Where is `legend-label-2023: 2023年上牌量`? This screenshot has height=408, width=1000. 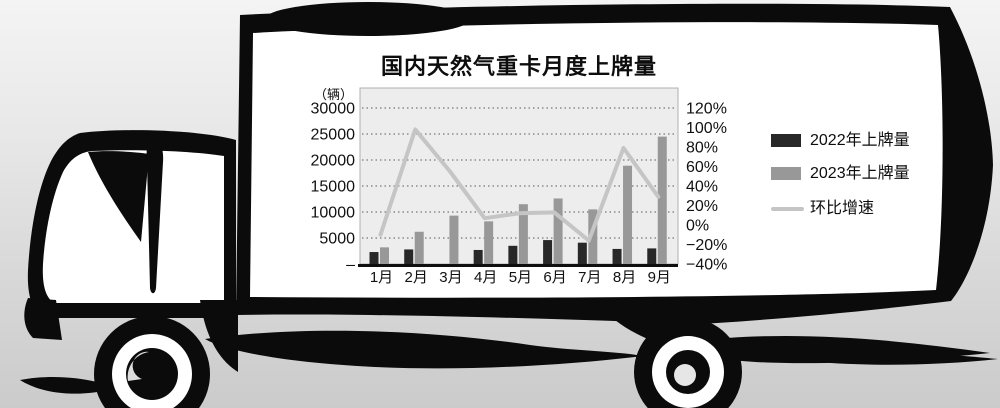
legend-label-2023: 2023年上牌量 is located at coordinates (860, 173).